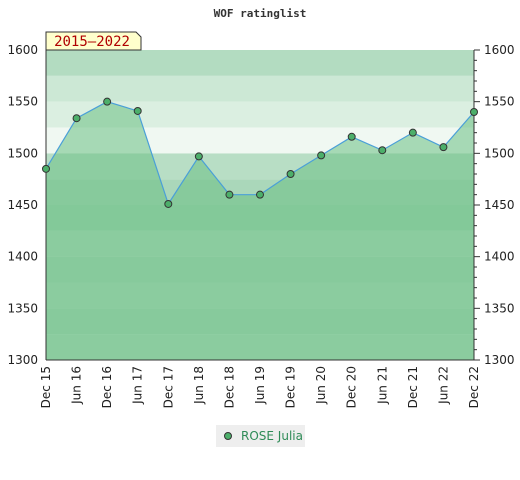  What do you see at coordinates (46, 387) in the screenshot?
I see `x-tick-label: Dec 15` at bounding box center [46, 387].